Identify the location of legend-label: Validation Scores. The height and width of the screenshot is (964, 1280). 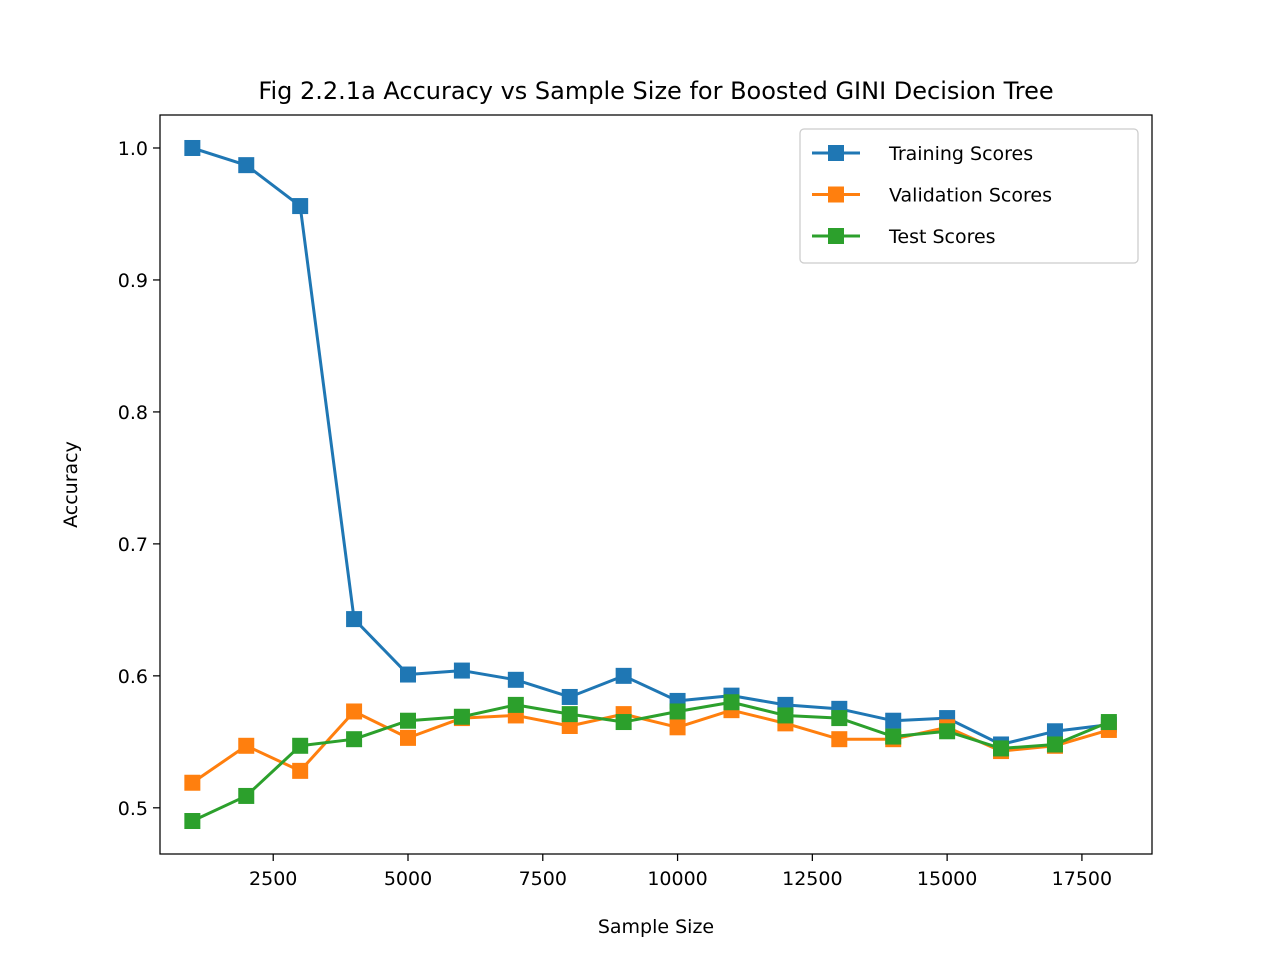
(970, 196).